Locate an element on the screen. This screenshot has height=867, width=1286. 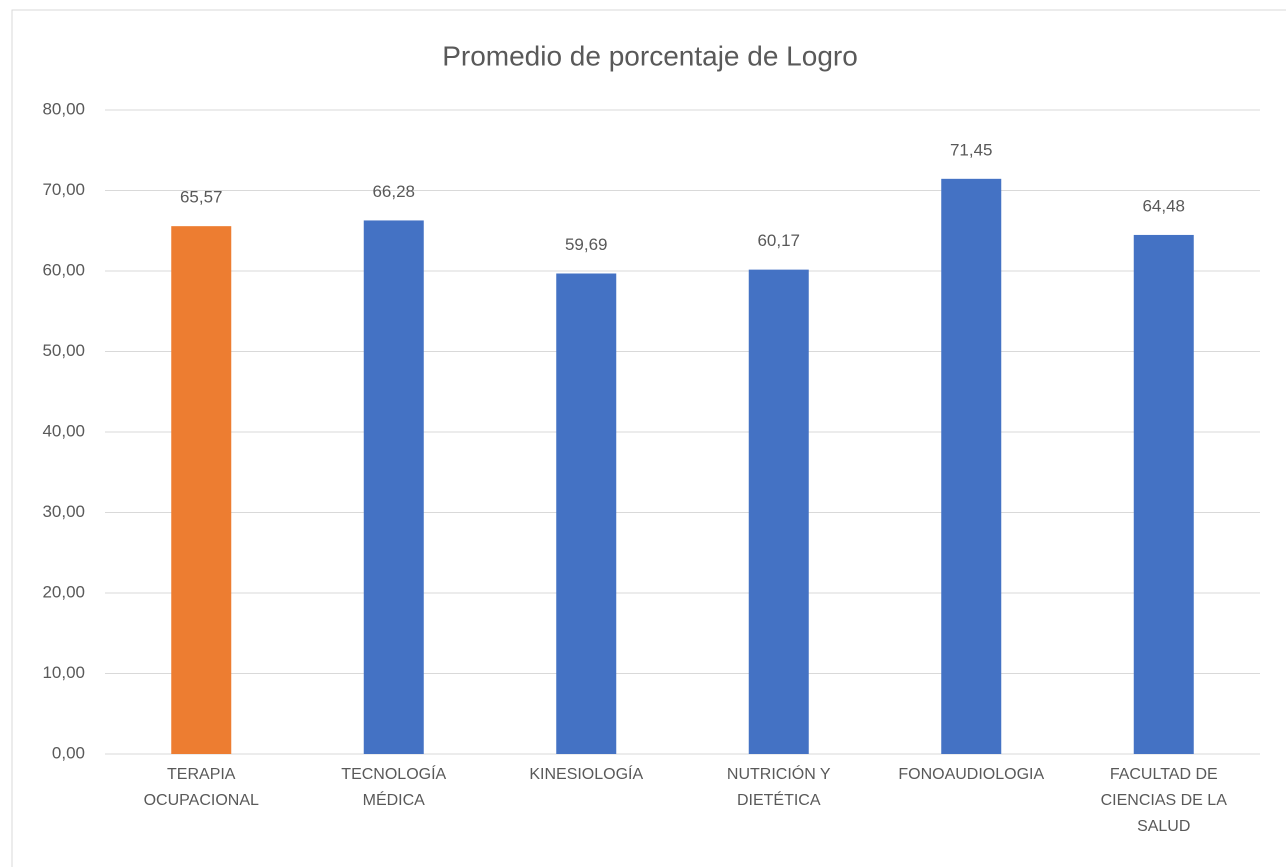
y-tick-label: 80,00 is located at coordinates (63, 108).